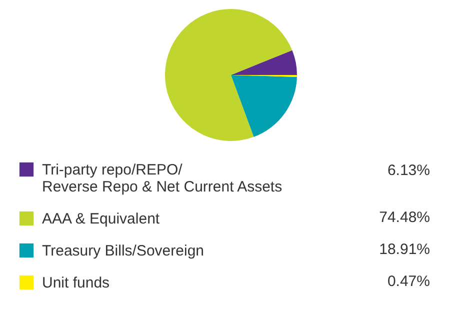 The width and height of the screenshot is (462, 325). I want to click on data-label: 0.47%, so click(408, 281).